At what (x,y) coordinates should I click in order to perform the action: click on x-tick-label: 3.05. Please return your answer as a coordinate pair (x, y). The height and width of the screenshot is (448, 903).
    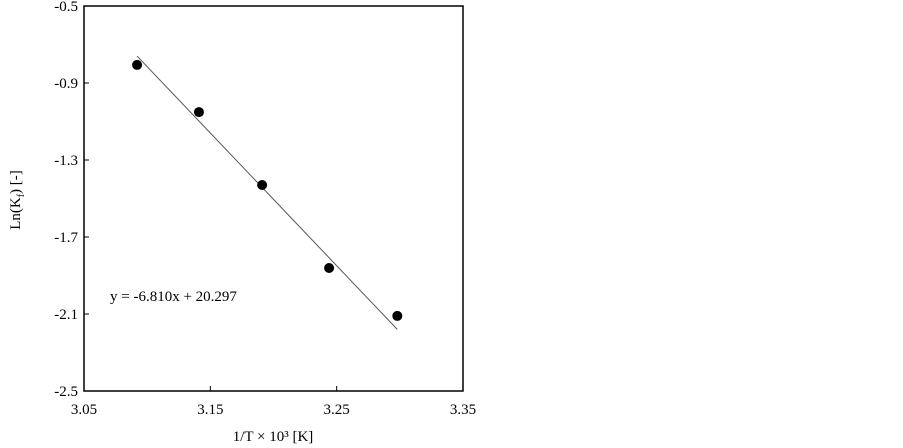
    Looking at the image, I should click on (84, 410).